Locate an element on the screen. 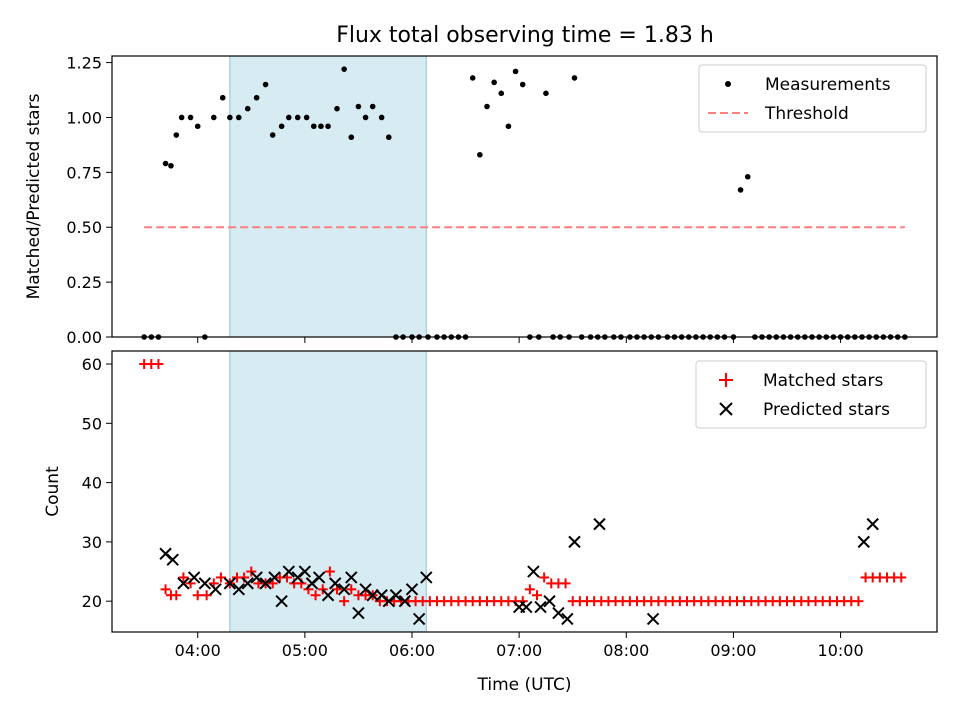 The width and height of the screenshot is (960, 720). count-y-axis-label: Count is located at coordinates (53, 491).